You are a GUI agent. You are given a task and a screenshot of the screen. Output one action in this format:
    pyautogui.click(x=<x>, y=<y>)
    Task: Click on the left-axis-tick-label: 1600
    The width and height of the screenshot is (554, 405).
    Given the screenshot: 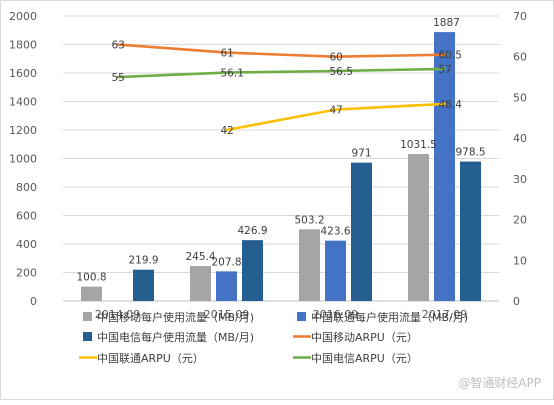 What is the action you would take?
    pyautogui.click(x=23, y=73)
    